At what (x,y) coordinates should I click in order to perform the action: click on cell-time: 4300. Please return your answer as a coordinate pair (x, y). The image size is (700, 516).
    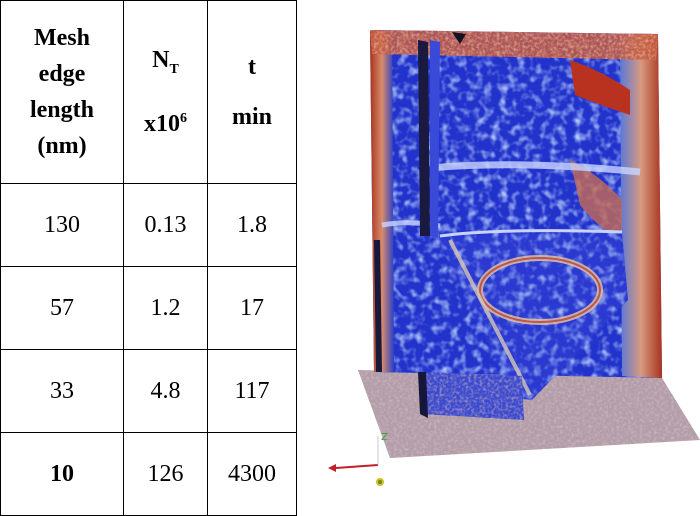
    Looking at the image, I should click on (252, 474).